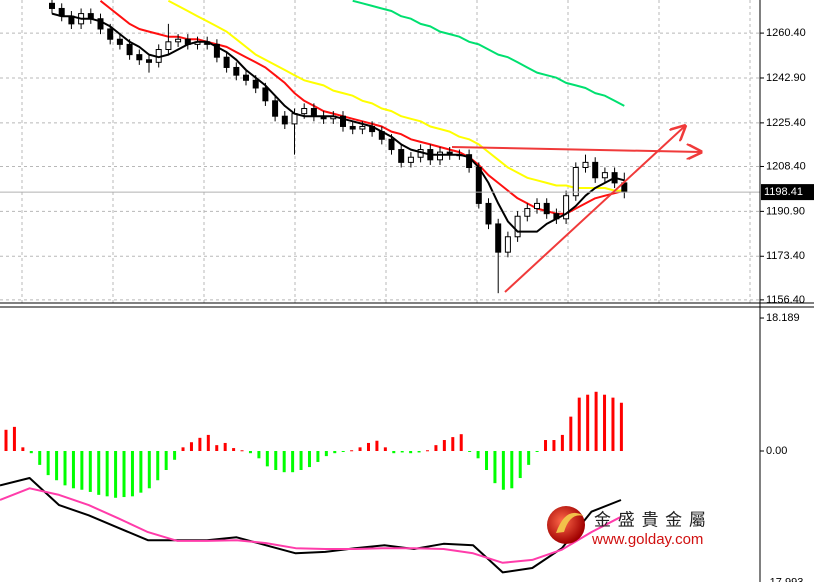 The image size is (814, 582). Describe the element at coordinates (783, 318) in the screenshot. I see `y-tick-label: 18.189` at that location.